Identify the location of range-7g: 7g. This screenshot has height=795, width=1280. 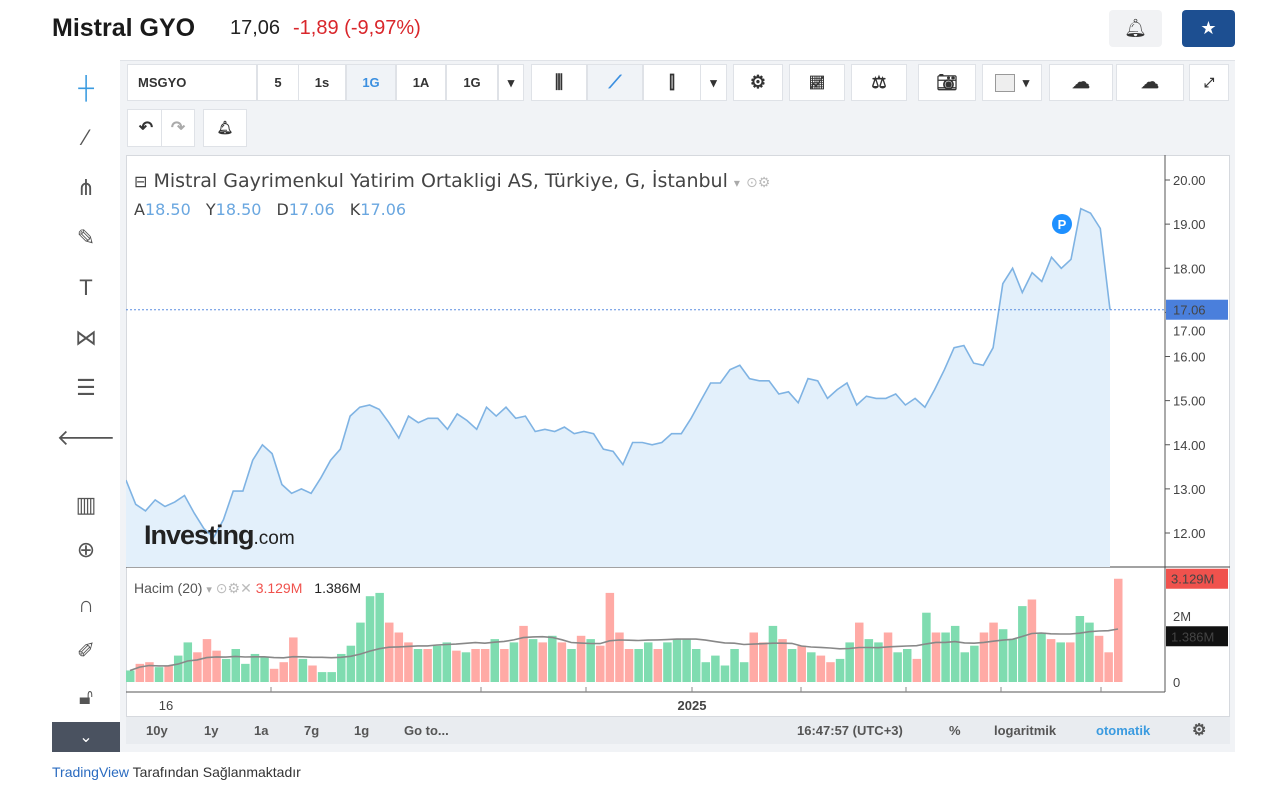
(312, 730).